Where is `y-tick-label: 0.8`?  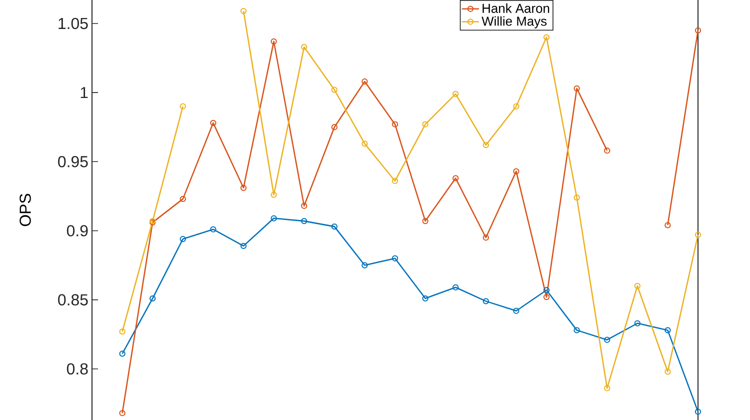
y-tick-label: 0.8 is located at coordinates (77, 369).